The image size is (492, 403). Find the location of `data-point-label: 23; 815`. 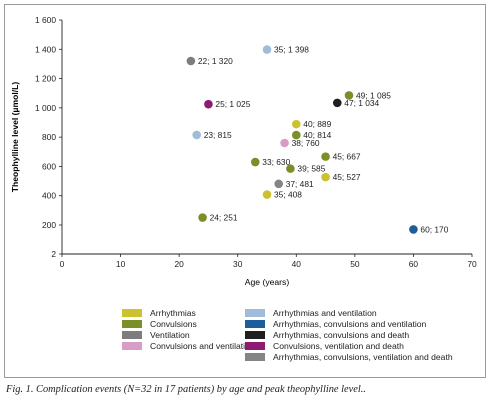

data-point-label: 23; 815 is located at coordinates (218, 135).